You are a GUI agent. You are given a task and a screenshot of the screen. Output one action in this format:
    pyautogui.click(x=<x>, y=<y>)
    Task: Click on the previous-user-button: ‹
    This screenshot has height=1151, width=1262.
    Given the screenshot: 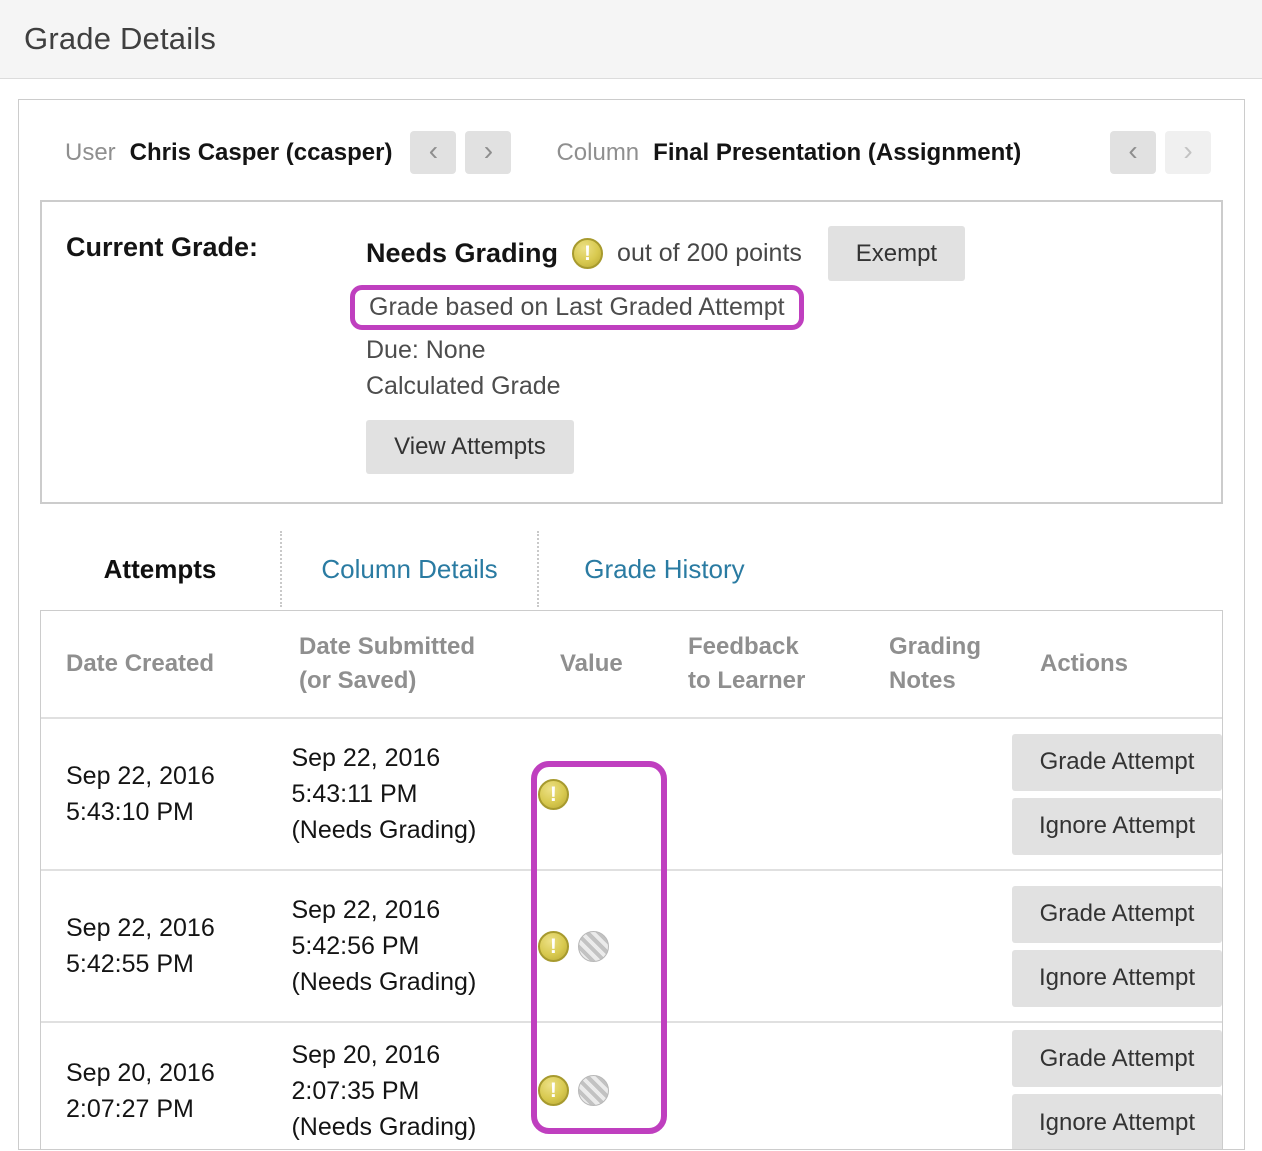 What is the action you would take?
    pyautogui.click(x=433, y=152)
    